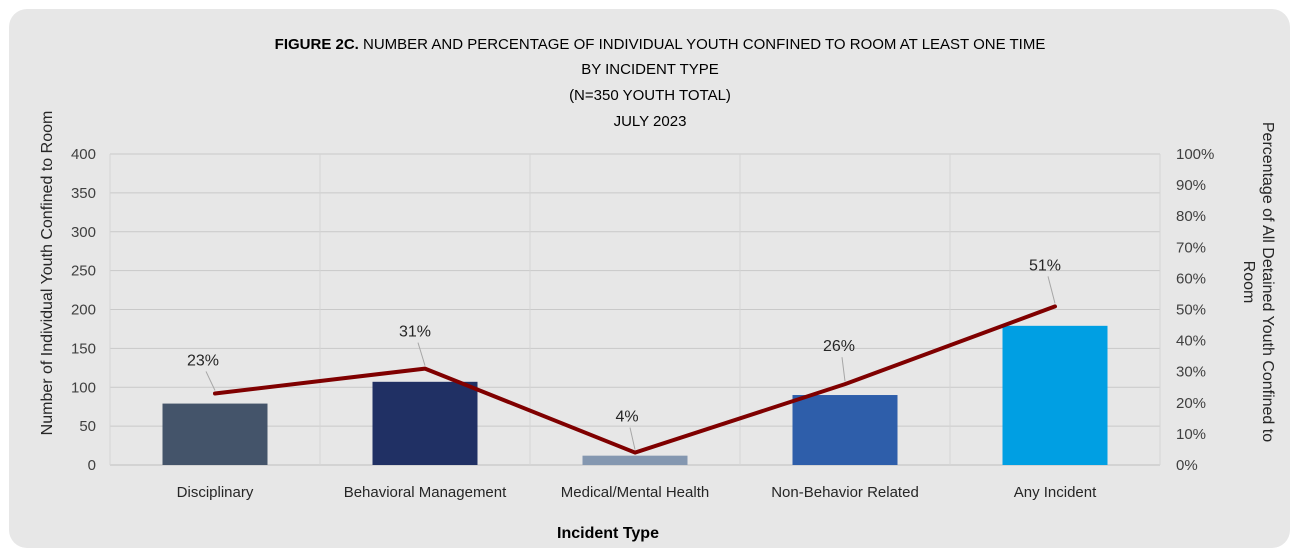 The image size is (1297, 554). What do you see at coordinates (1191, 403) in the screenshot?
I see `y-right-tick-label: 20%` at bounding box center [1191, 403].